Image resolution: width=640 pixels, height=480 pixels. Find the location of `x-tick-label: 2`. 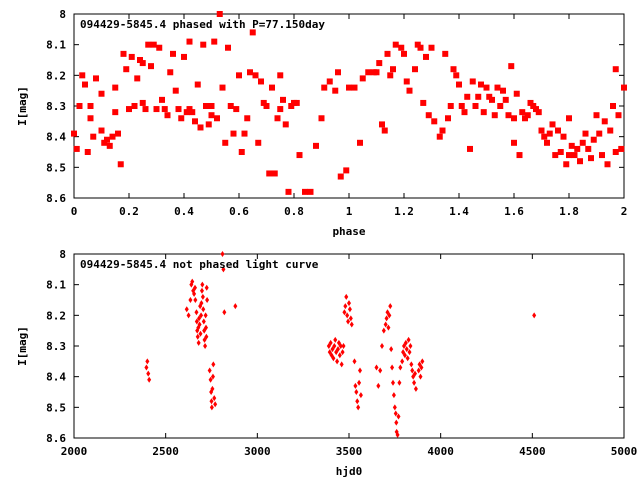

x-tick-label: 2 is located at coordinates (624, 211).